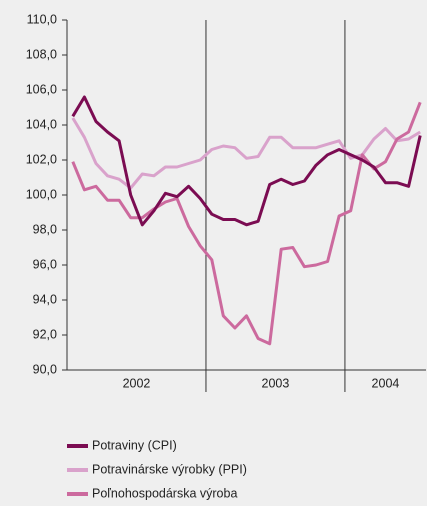 The image size is (427, 506). What do you see at coordinates (45, 264) in the screenshot?
I see `y-tick-label: 96,0` at bounding box center [45, 264].